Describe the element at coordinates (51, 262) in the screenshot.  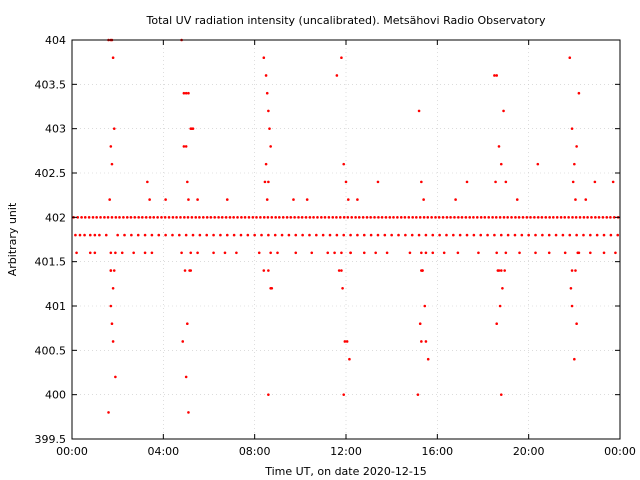
I see `y-tick-label: 401.5` at that location.